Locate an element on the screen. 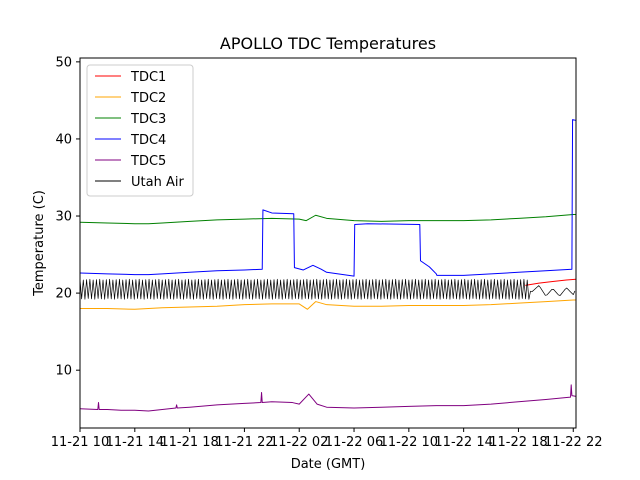 The height and width of the screenshot is (480, 640). series-line-tdc1 is located at coordinates (551, 282).